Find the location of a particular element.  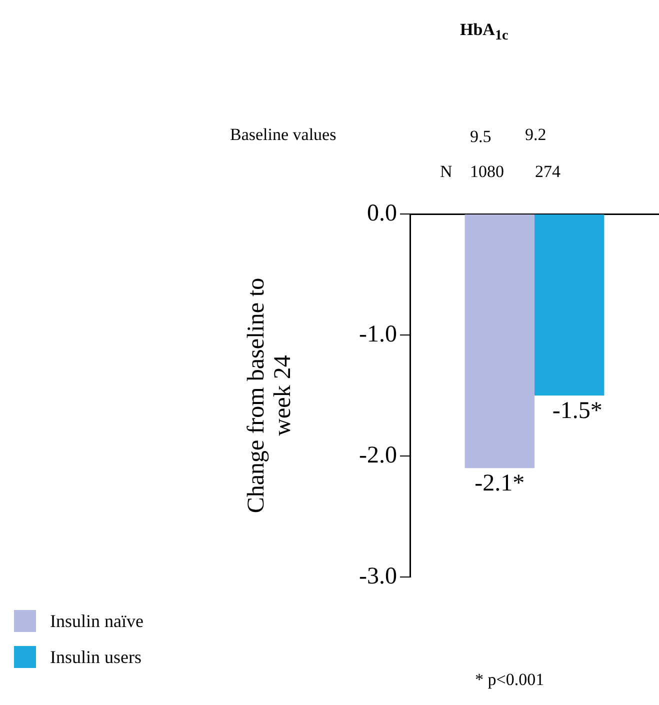

text: Baseline values is located at coordinates (283, 135).